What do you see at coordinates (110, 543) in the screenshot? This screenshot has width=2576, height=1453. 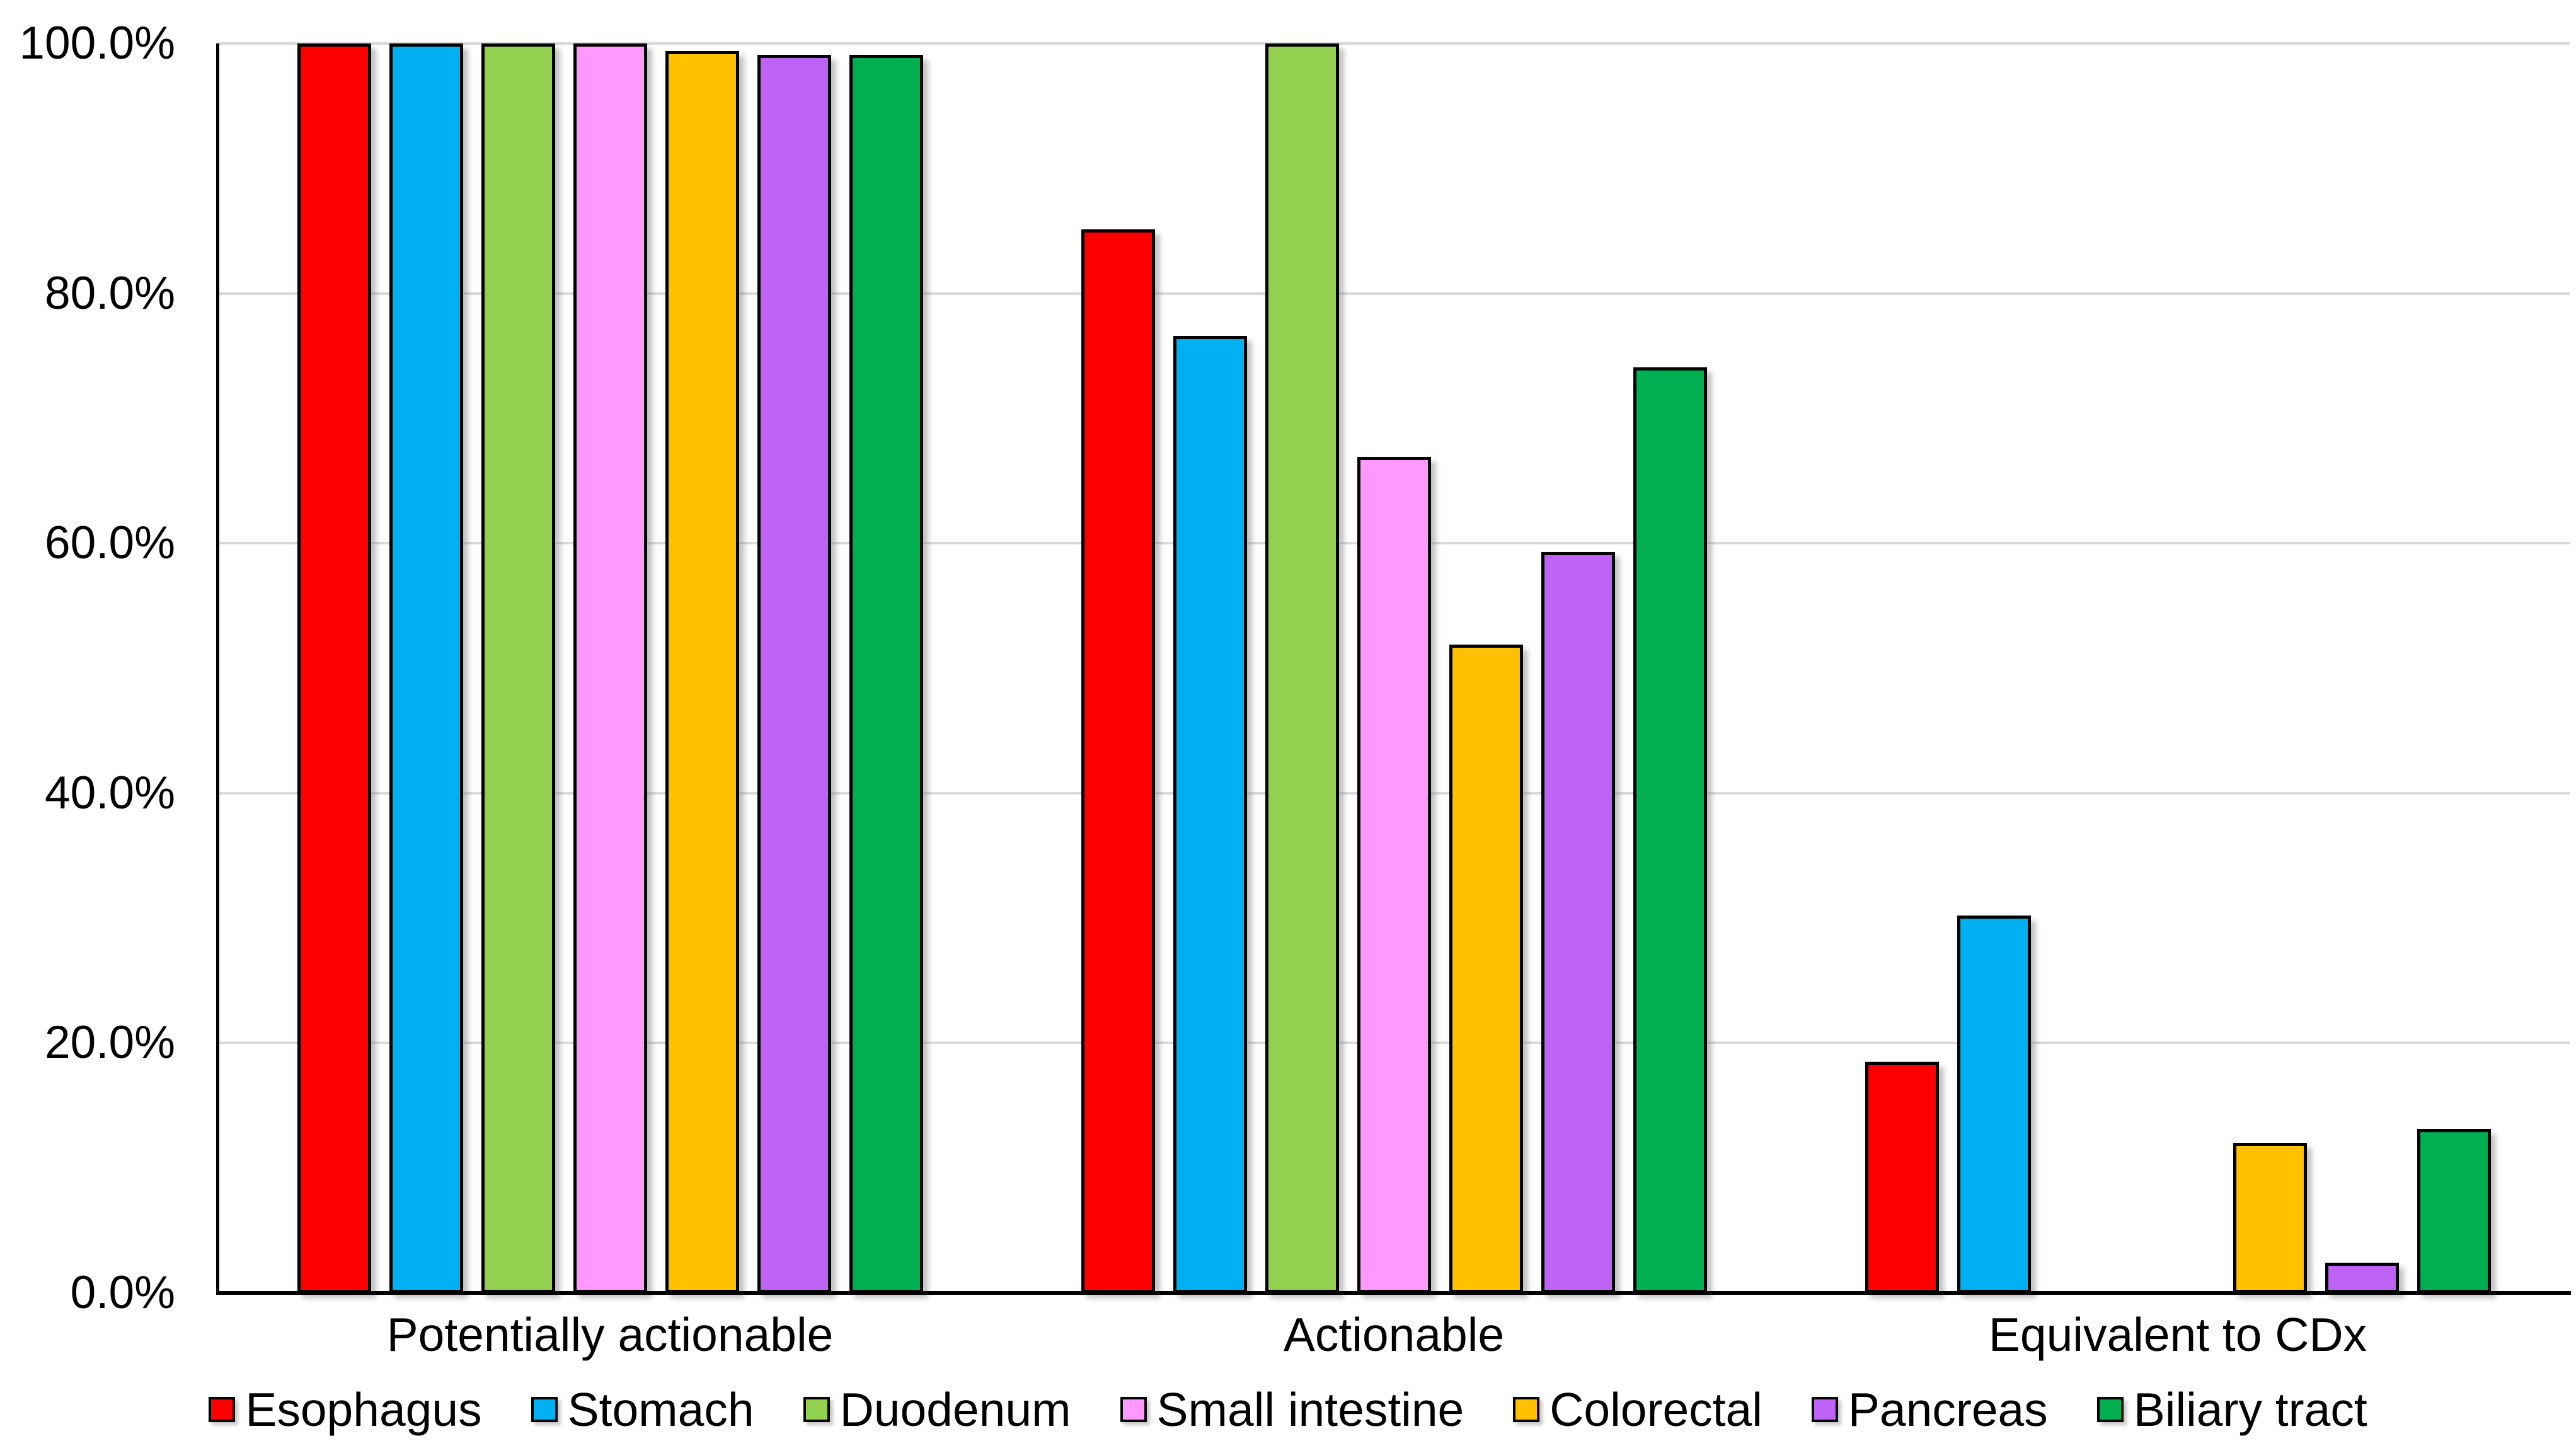 I see `y-tick-label: 60.0%` at bounding box center [110, 543].